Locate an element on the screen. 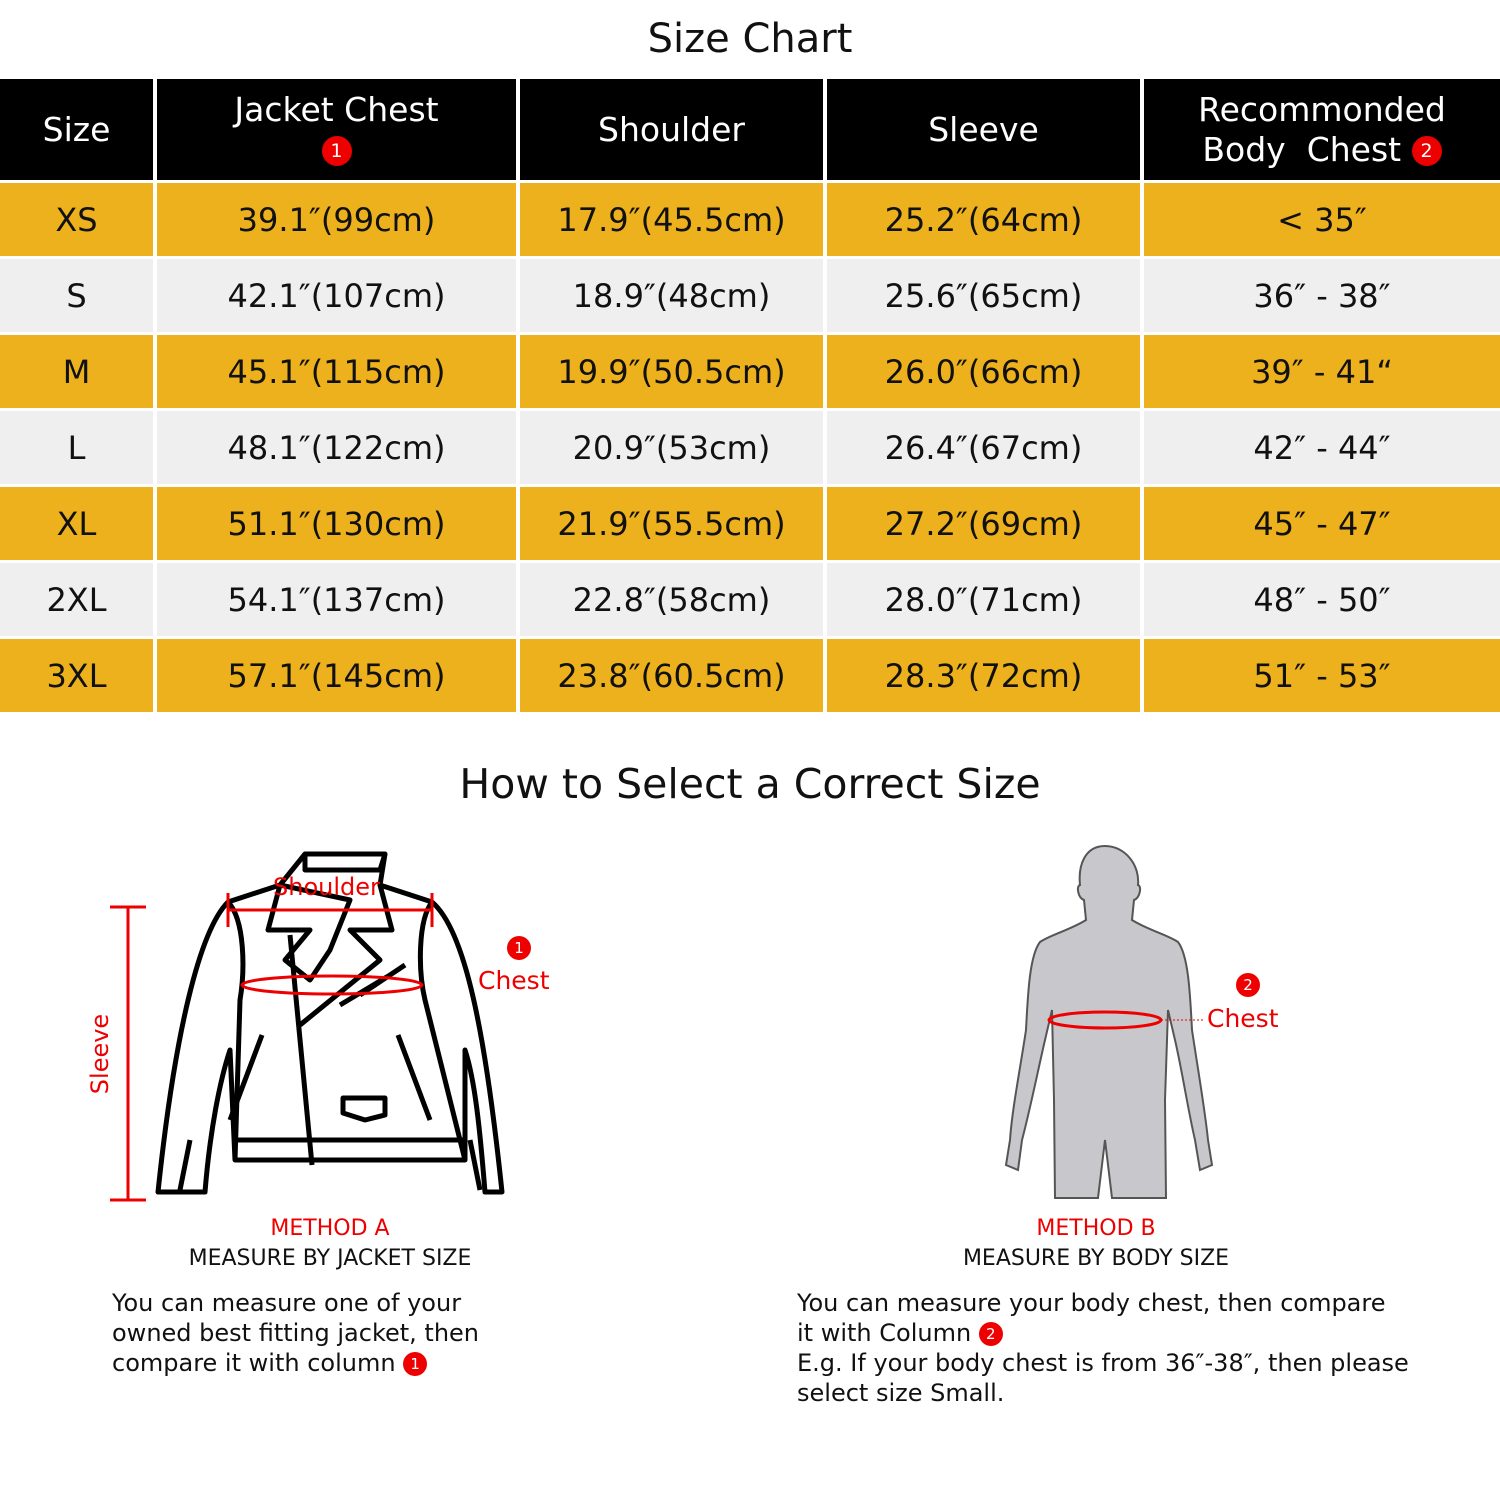  method-a: METHOD A MEASURE BY JACKET SIZE is located at coordinates (330, 1244).